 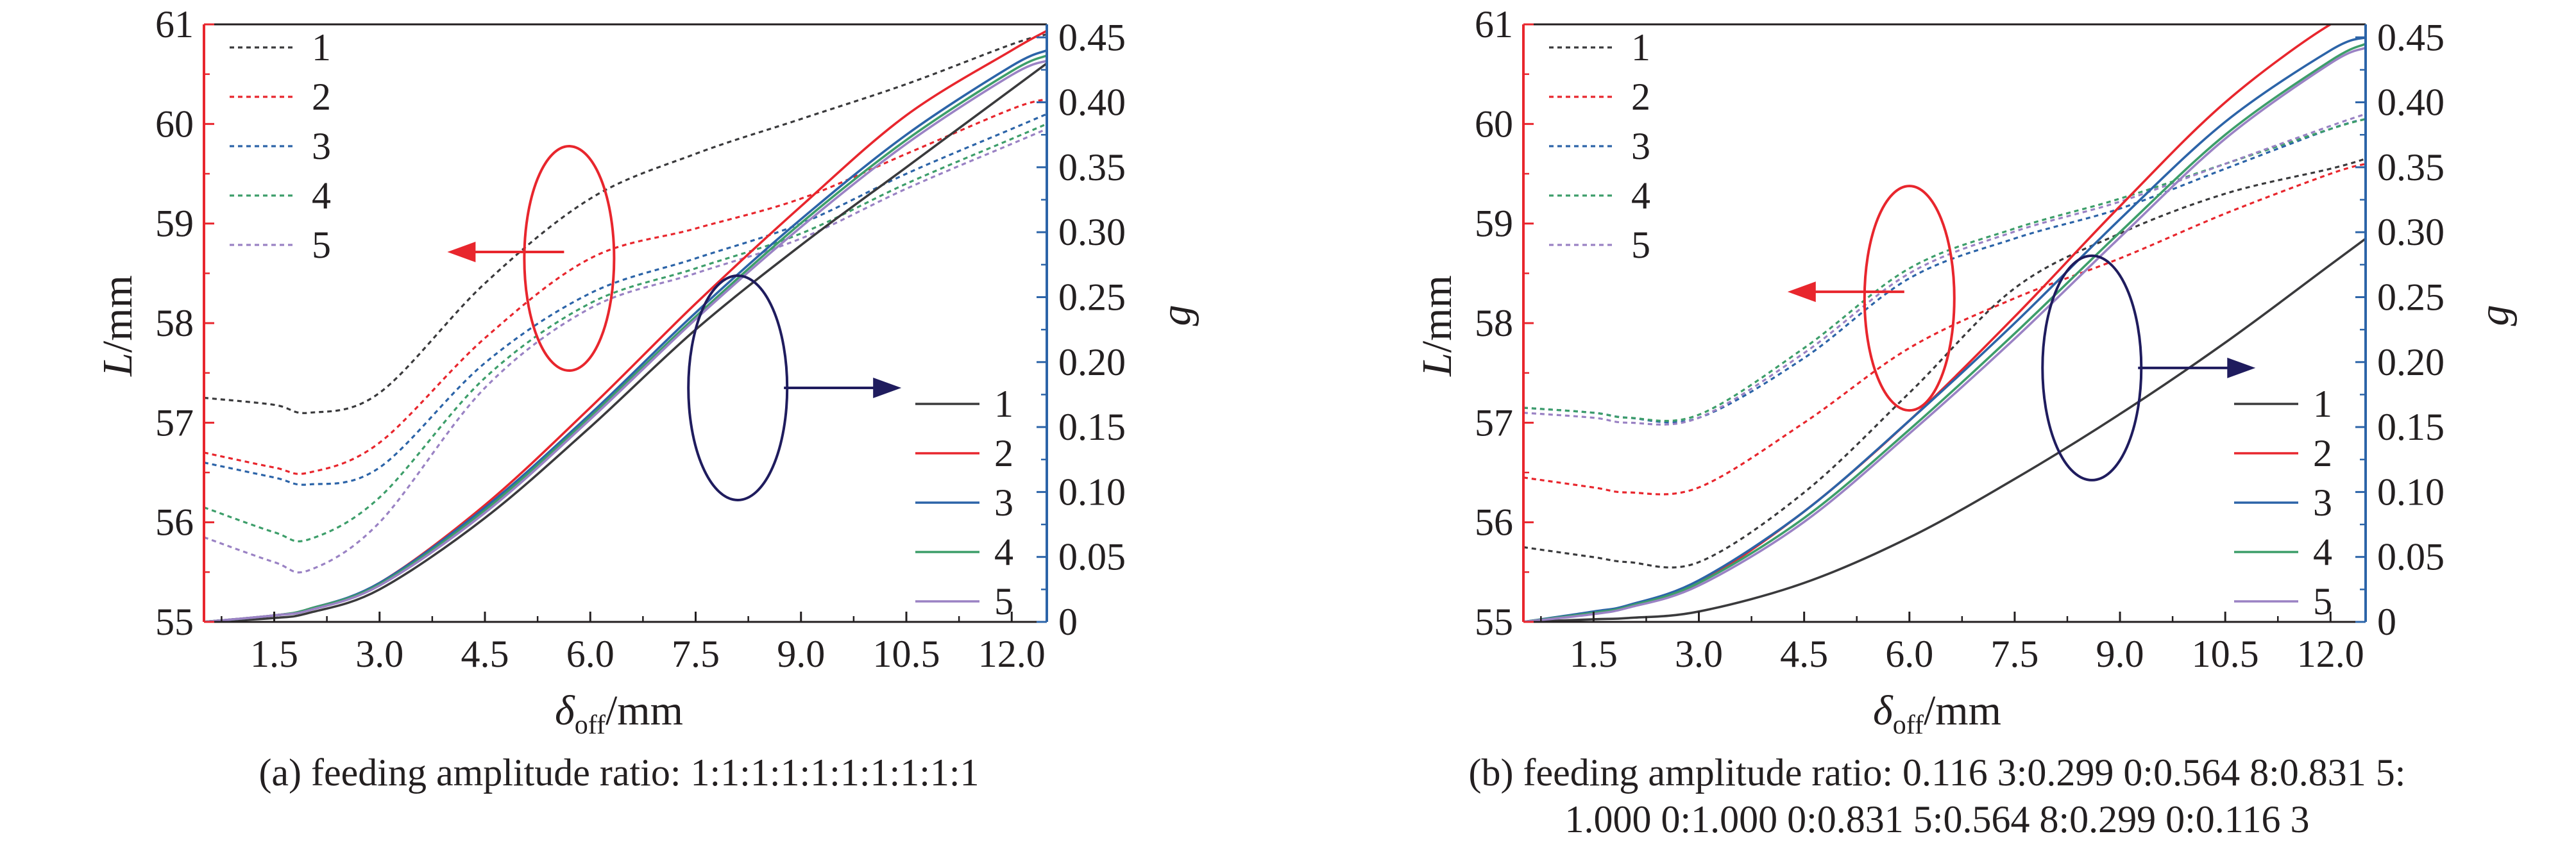 What do you see at coordinates (1494, 522) in the screenshot?
I see `panel-b-ytick-left-label: 56` at bounding box center [1494, 522].